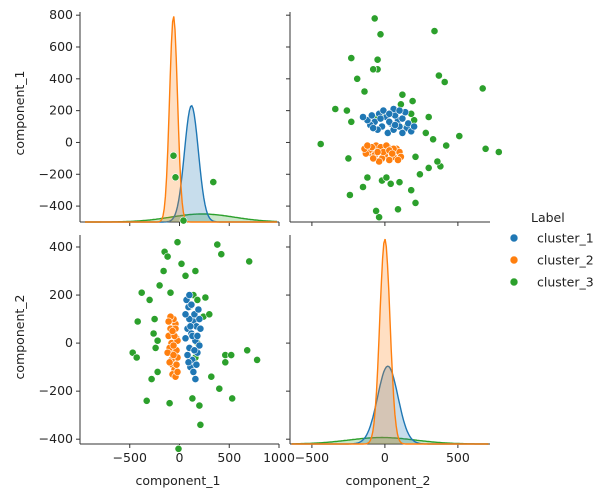 The width and height of the screenshot is (612, 500). Describe the element at coordinates (388, 480) in the screenshot. I see `xlabel-component_2: component_2` at that location.